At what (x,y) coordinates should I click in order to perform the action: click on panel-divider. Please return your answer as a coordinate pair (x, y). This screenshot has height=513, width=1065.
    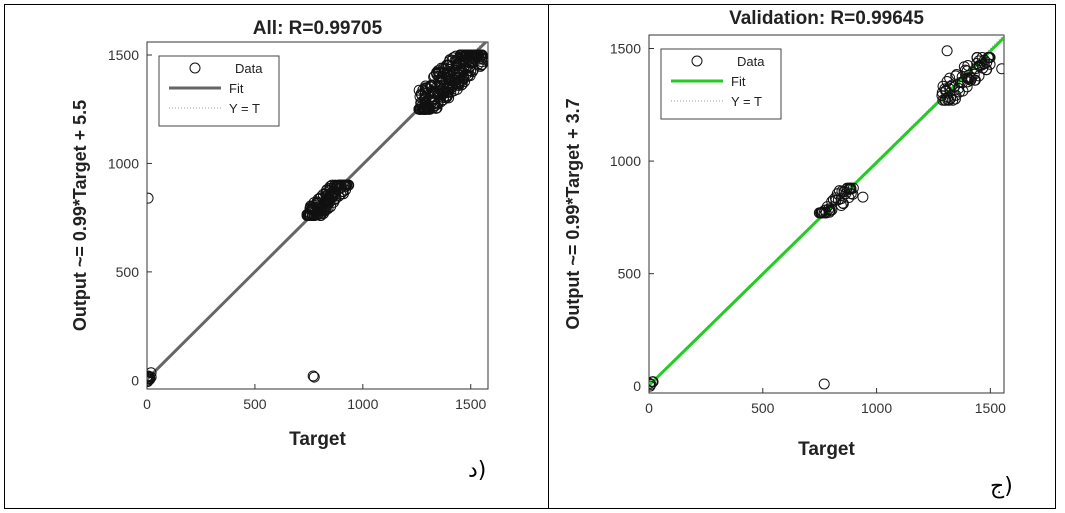
    Looking at the image, I should click on (548, 256).